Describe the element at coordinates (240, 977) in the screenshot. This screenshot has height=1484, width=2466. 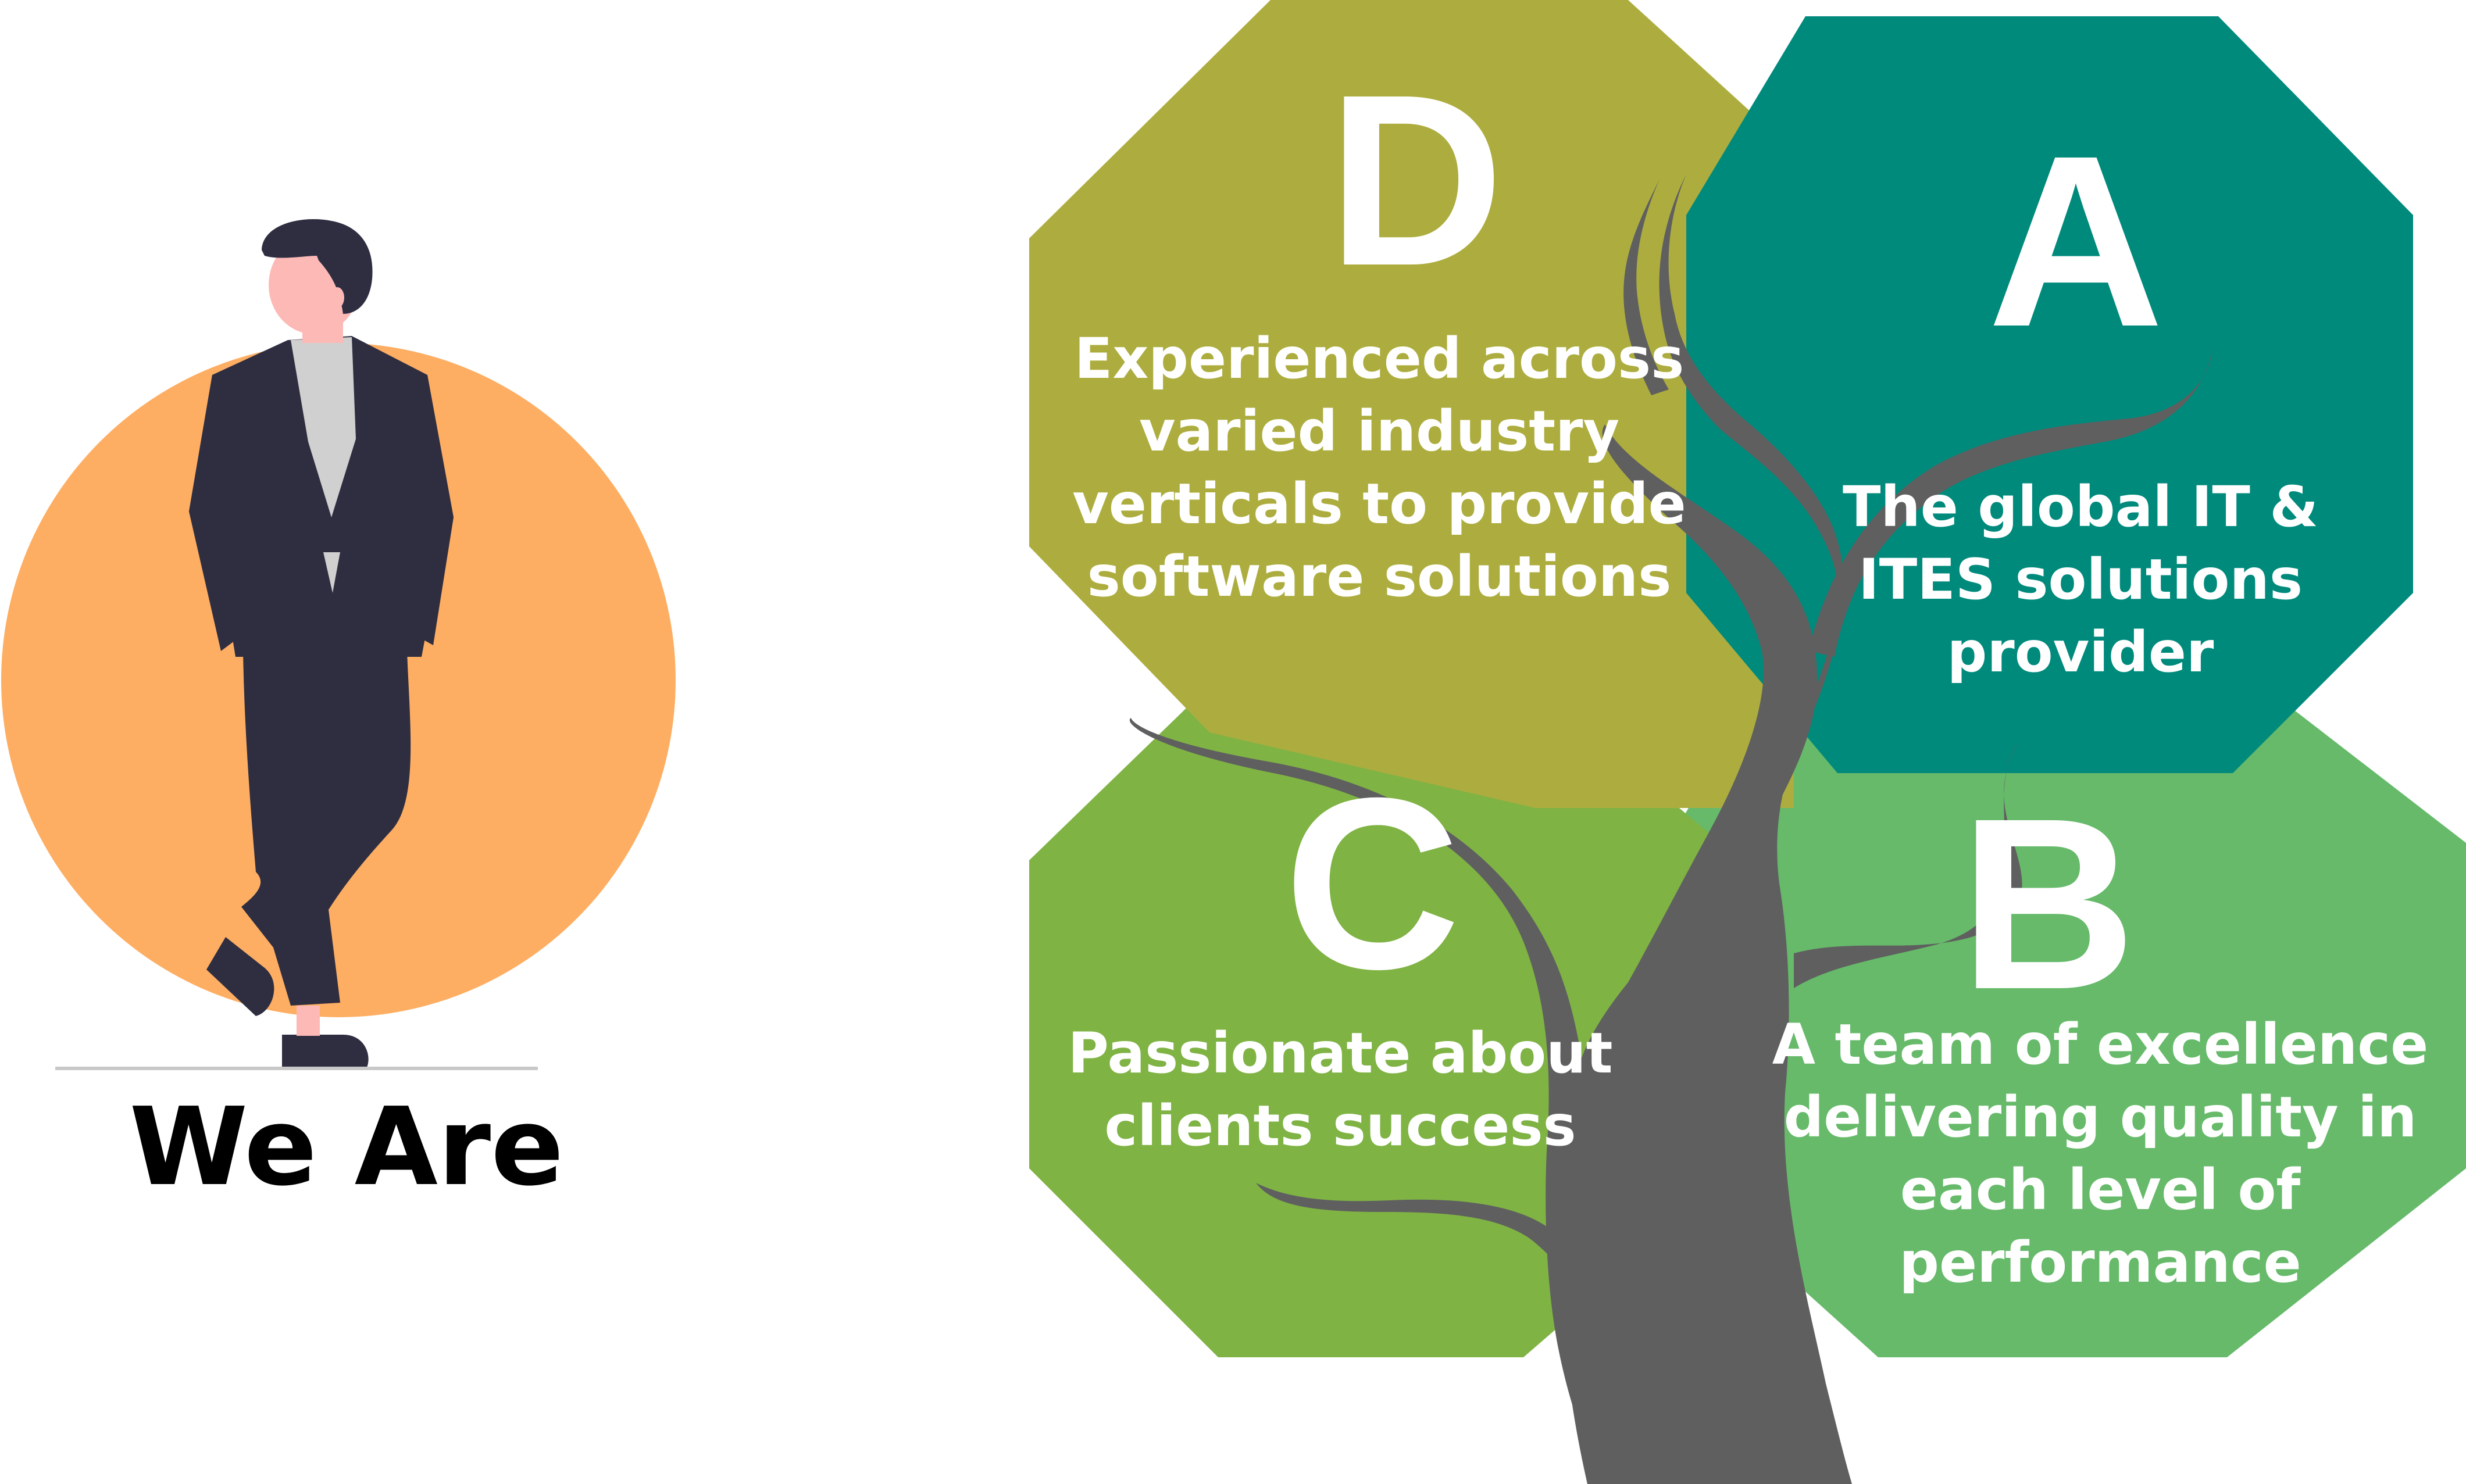
I see `left-shoe` at that location.